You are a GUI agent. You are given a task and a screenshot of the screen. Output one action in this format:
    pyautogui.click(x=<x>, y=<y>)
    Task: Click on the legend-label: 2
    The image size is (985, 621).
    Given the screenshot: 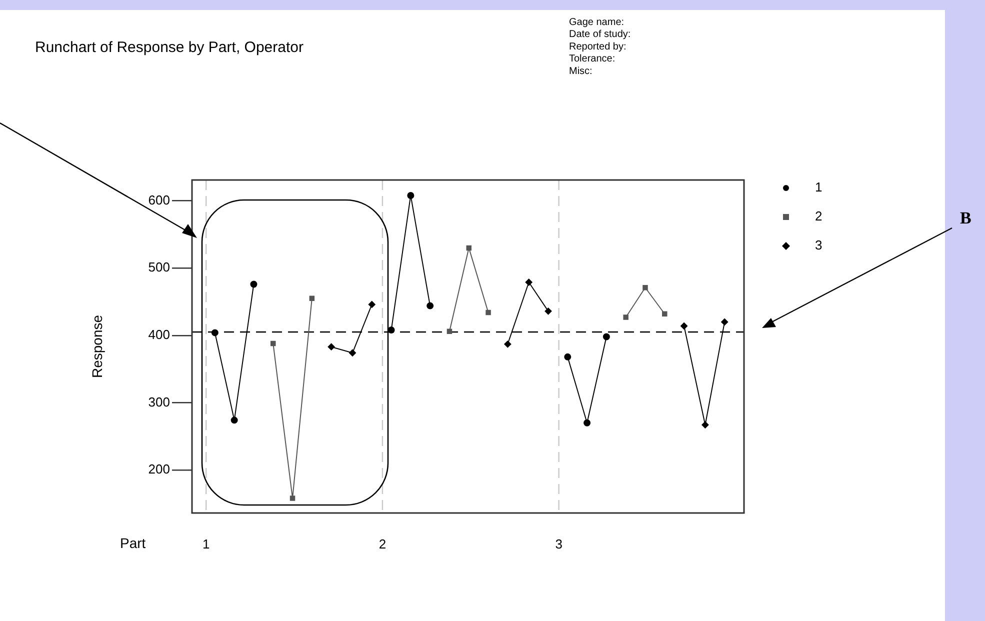 What is the action you would take?
    pyautogui.click(x=818, y=216)
    